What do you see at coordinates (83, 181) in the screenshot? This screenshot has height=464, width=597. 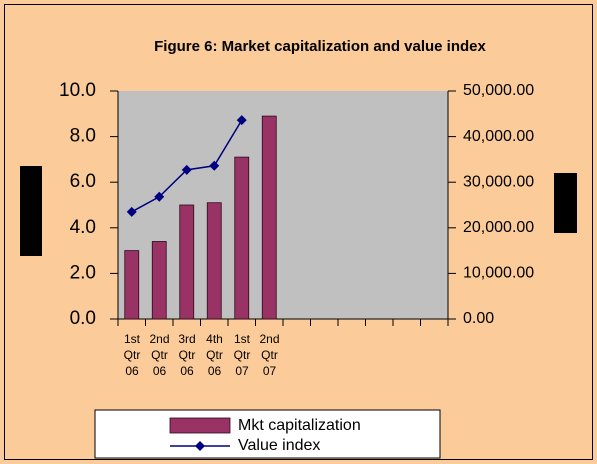 I see `y-tick-label: 6.0` at bounding box center [83, 181].